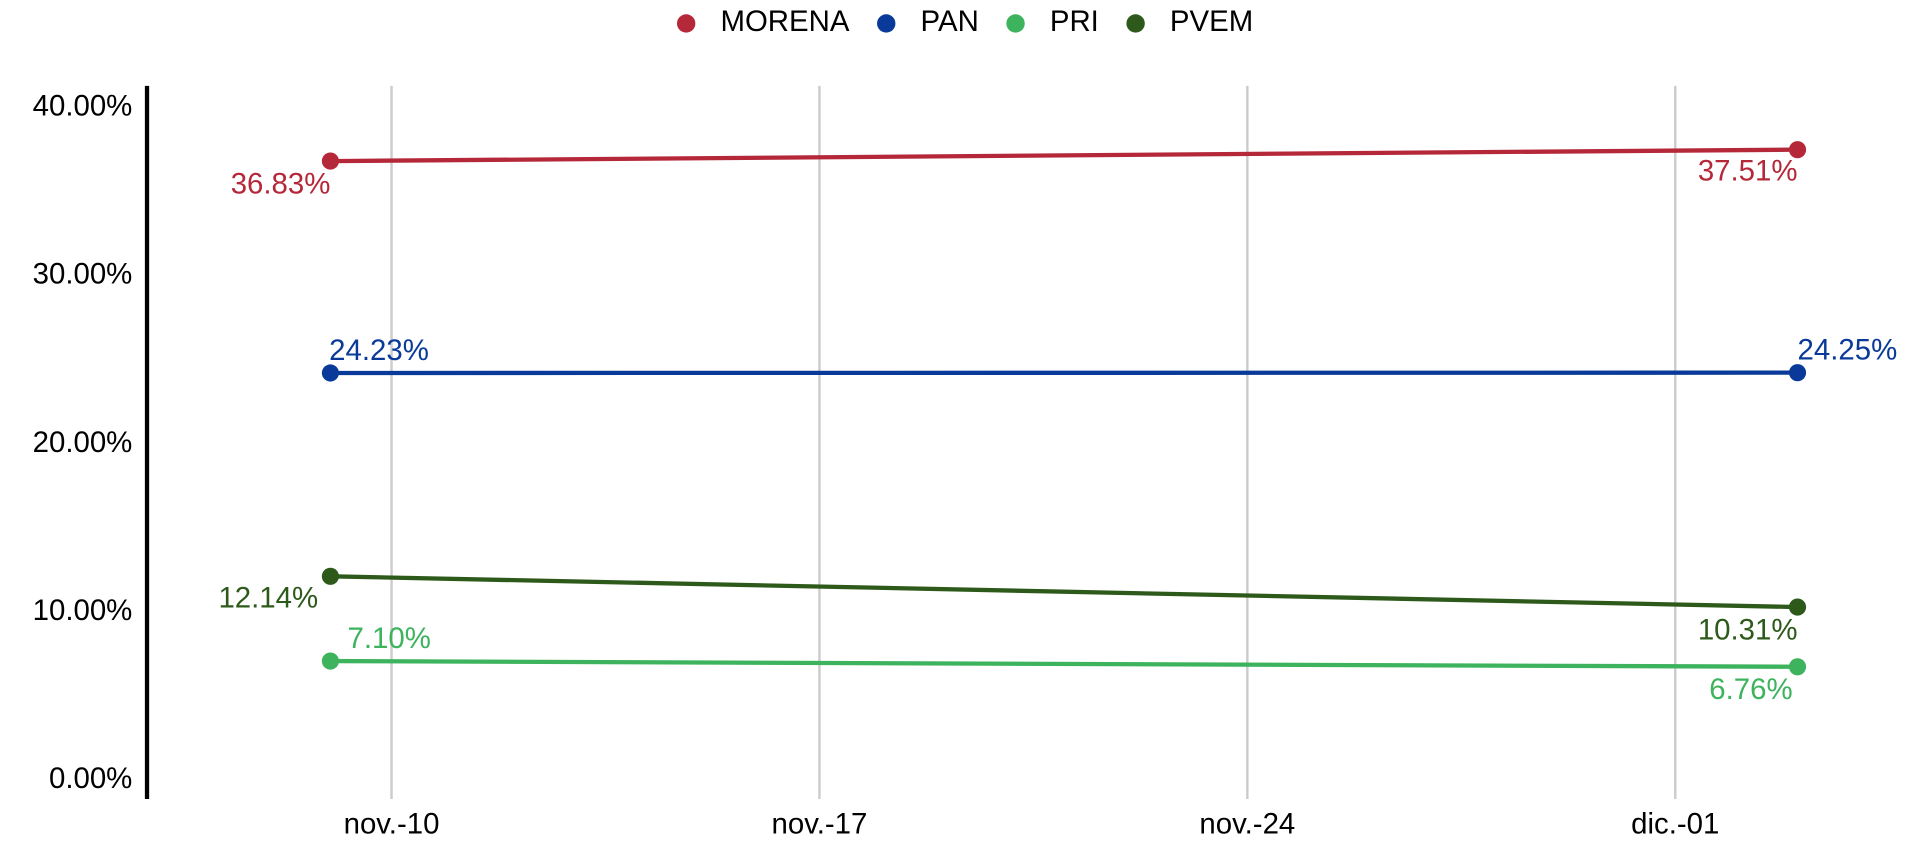  What do you see at coordinates (83, 442) in the screenshot?
I see `y-tick-label: 20.00%` at bounding box center [83, 442].